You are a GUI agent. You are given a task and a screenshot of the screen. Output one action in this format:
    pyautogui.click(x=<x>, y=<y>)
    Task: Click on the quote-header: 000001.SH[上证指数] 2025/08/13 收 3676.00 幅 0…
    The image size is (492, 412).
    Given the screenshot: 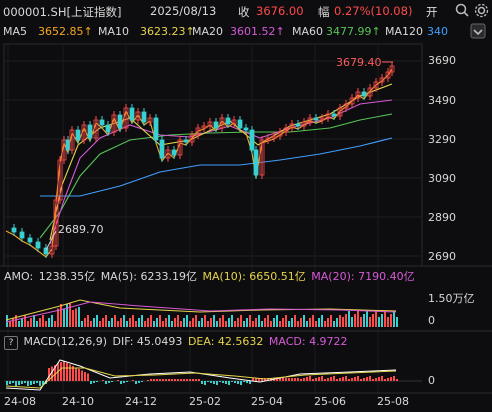 What is the action you would take?
    pyautogui.click(x=246, y=11)
    